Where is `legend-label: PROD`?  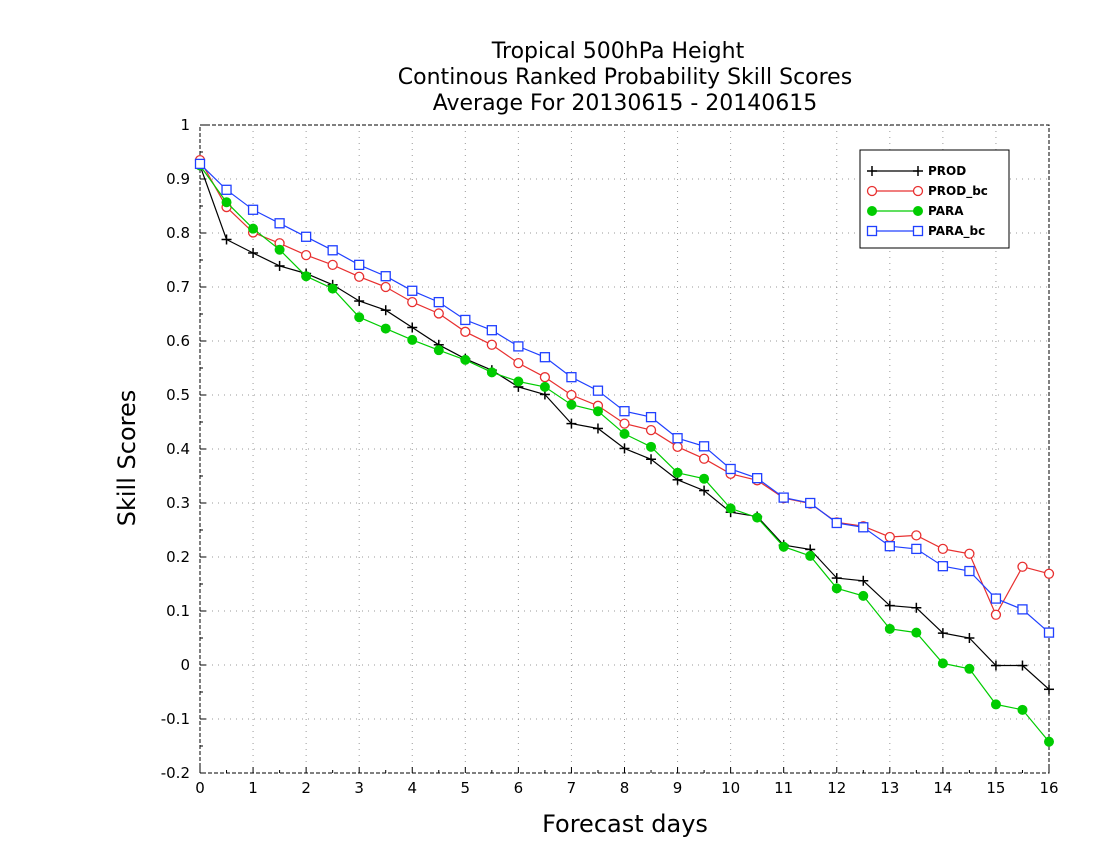 legend-label: PROD is located at coordinates (947, 171).